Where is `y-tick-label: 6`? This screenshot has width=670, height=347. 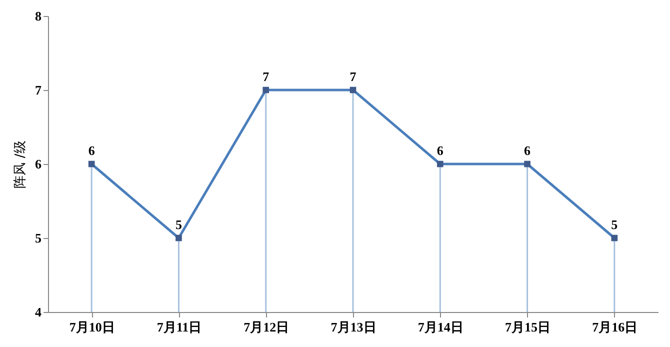
y-tick-label: 6 is located at coordinates (38, 164).